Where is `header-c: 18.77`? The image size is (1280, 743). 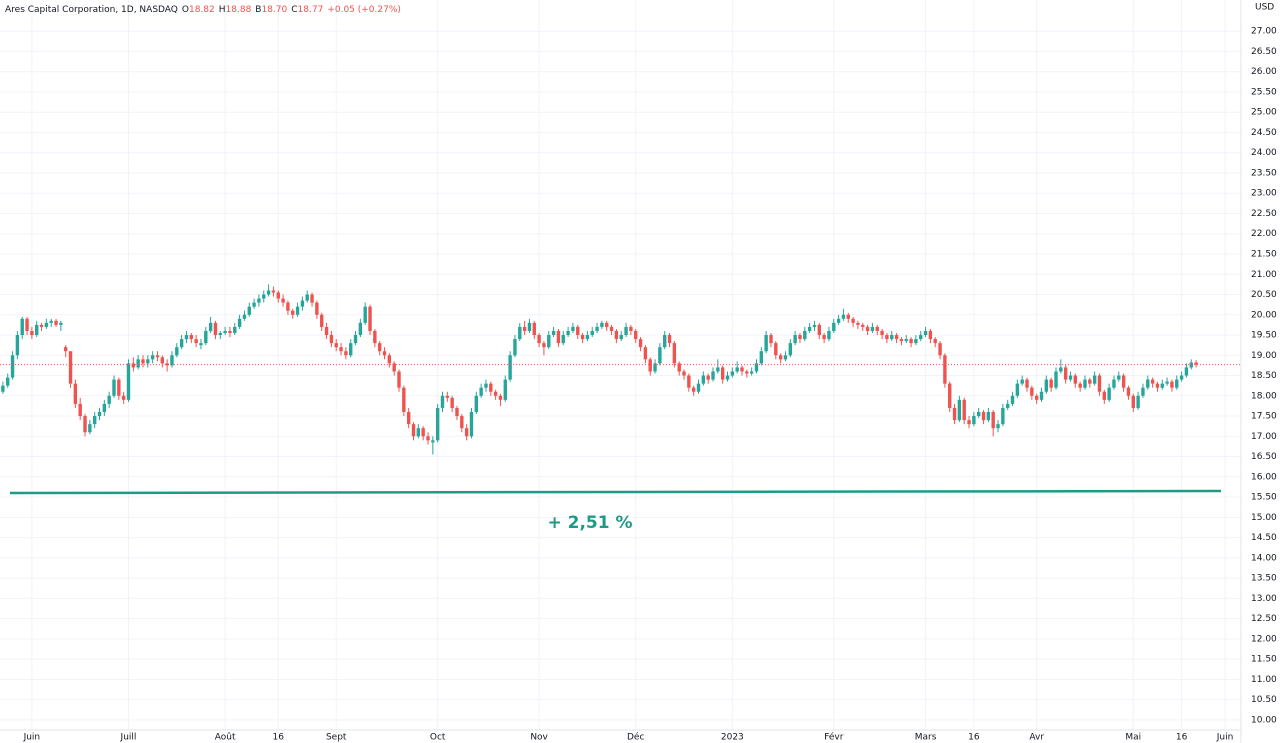
header-c: 18.77 is located at coordinates (311, 10).